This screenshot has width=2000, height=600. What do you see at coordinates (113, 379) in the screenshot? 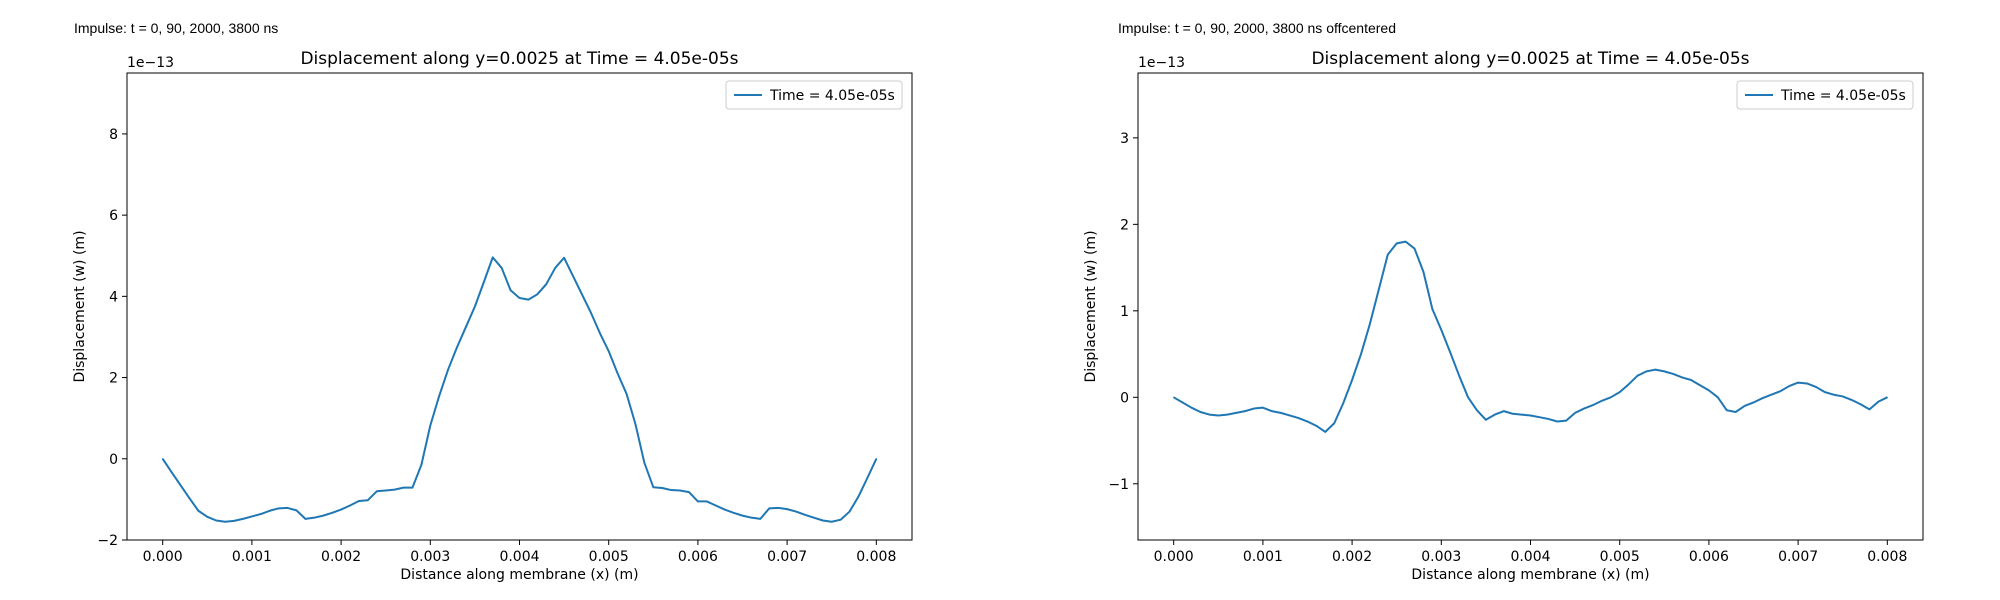
I see `chart1-y-tick-label-2: 2` at bounding box center [113, 379].